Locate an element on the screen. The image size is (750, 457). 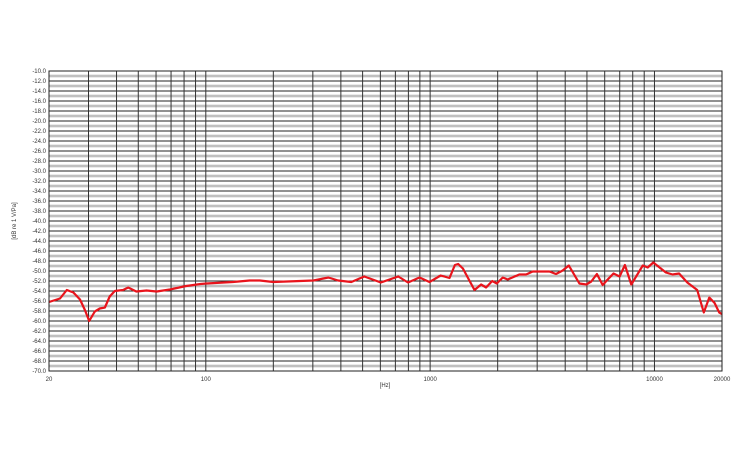
x-tick-label: 20000 is located at coordinates (722, 380).